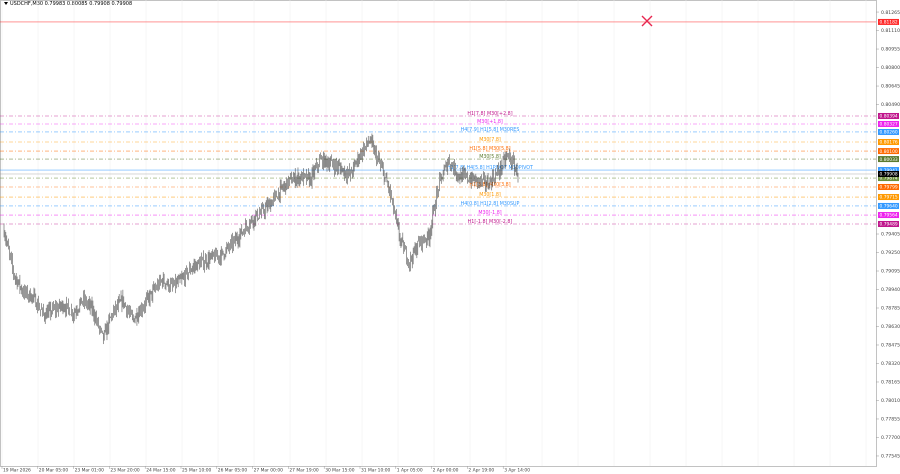  I want to click on level-label: H1[-1.8] M30[-2.8], so click(490, 222).